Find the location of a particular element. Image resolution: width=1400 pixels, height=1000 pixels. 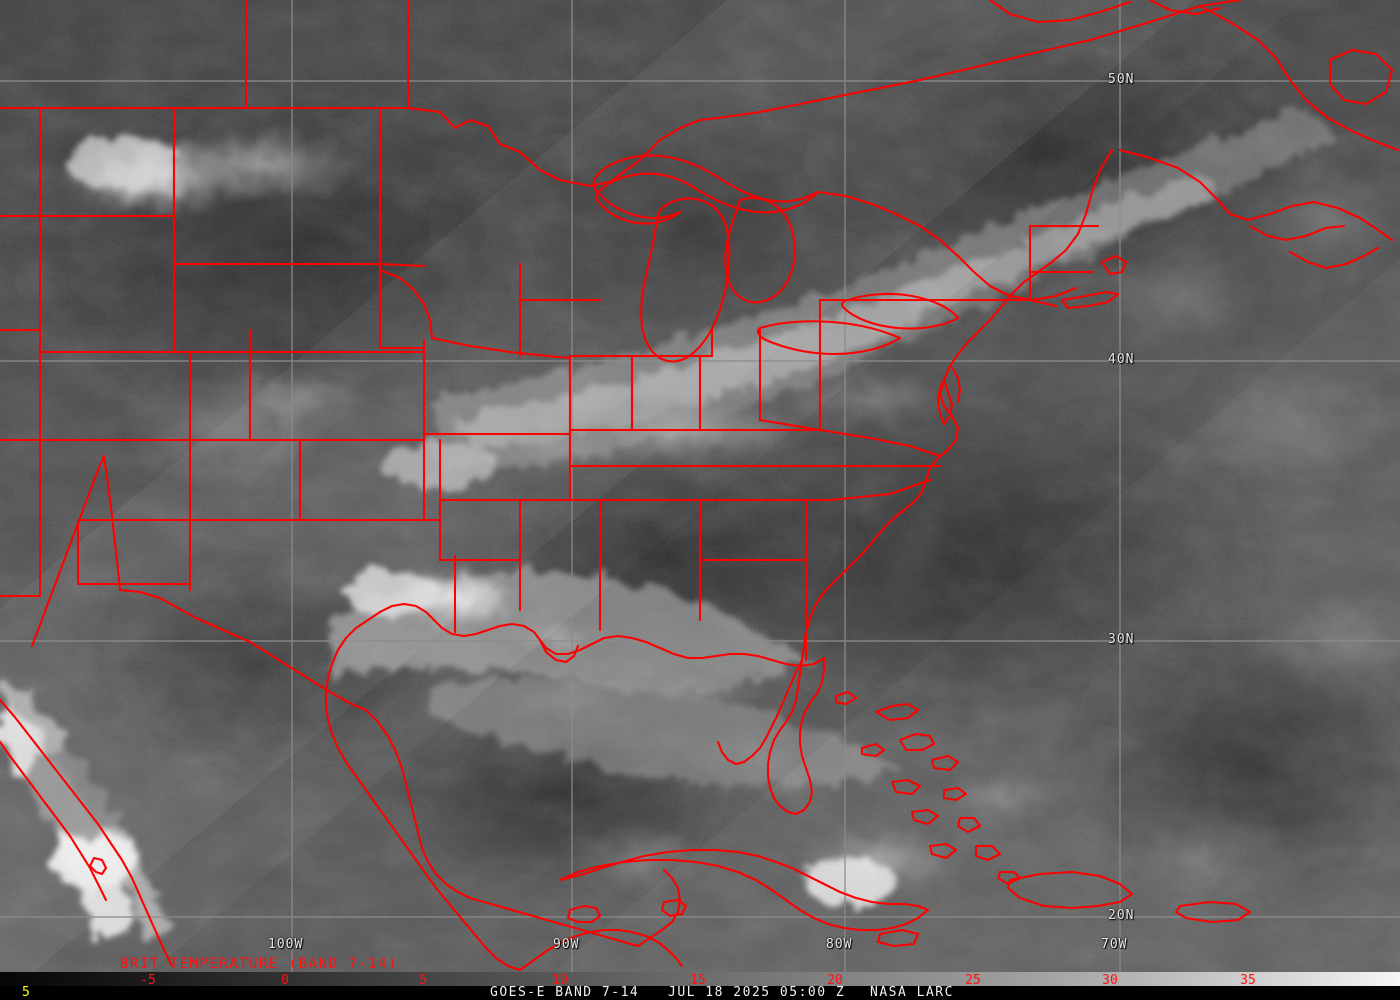

colorbar-tick-5: 5 is located at coordinates (423, 980).